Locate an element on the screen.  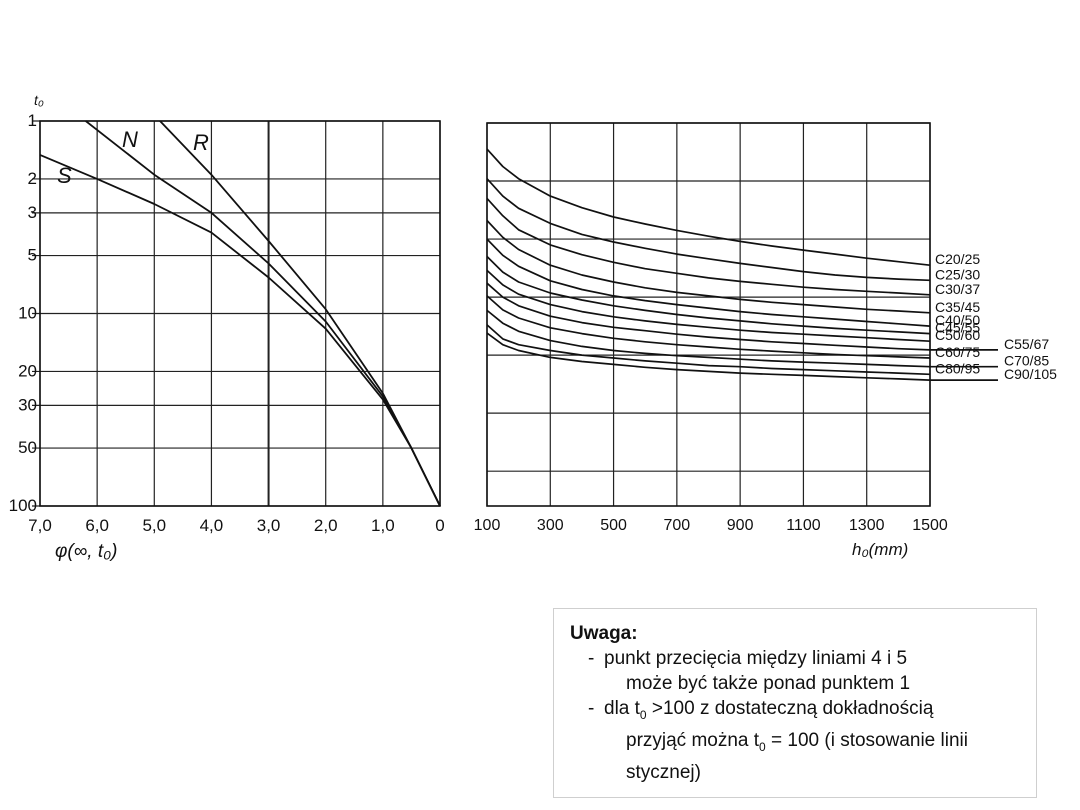
right-x-tick-label: 100 is located at coordinates (487, 525).